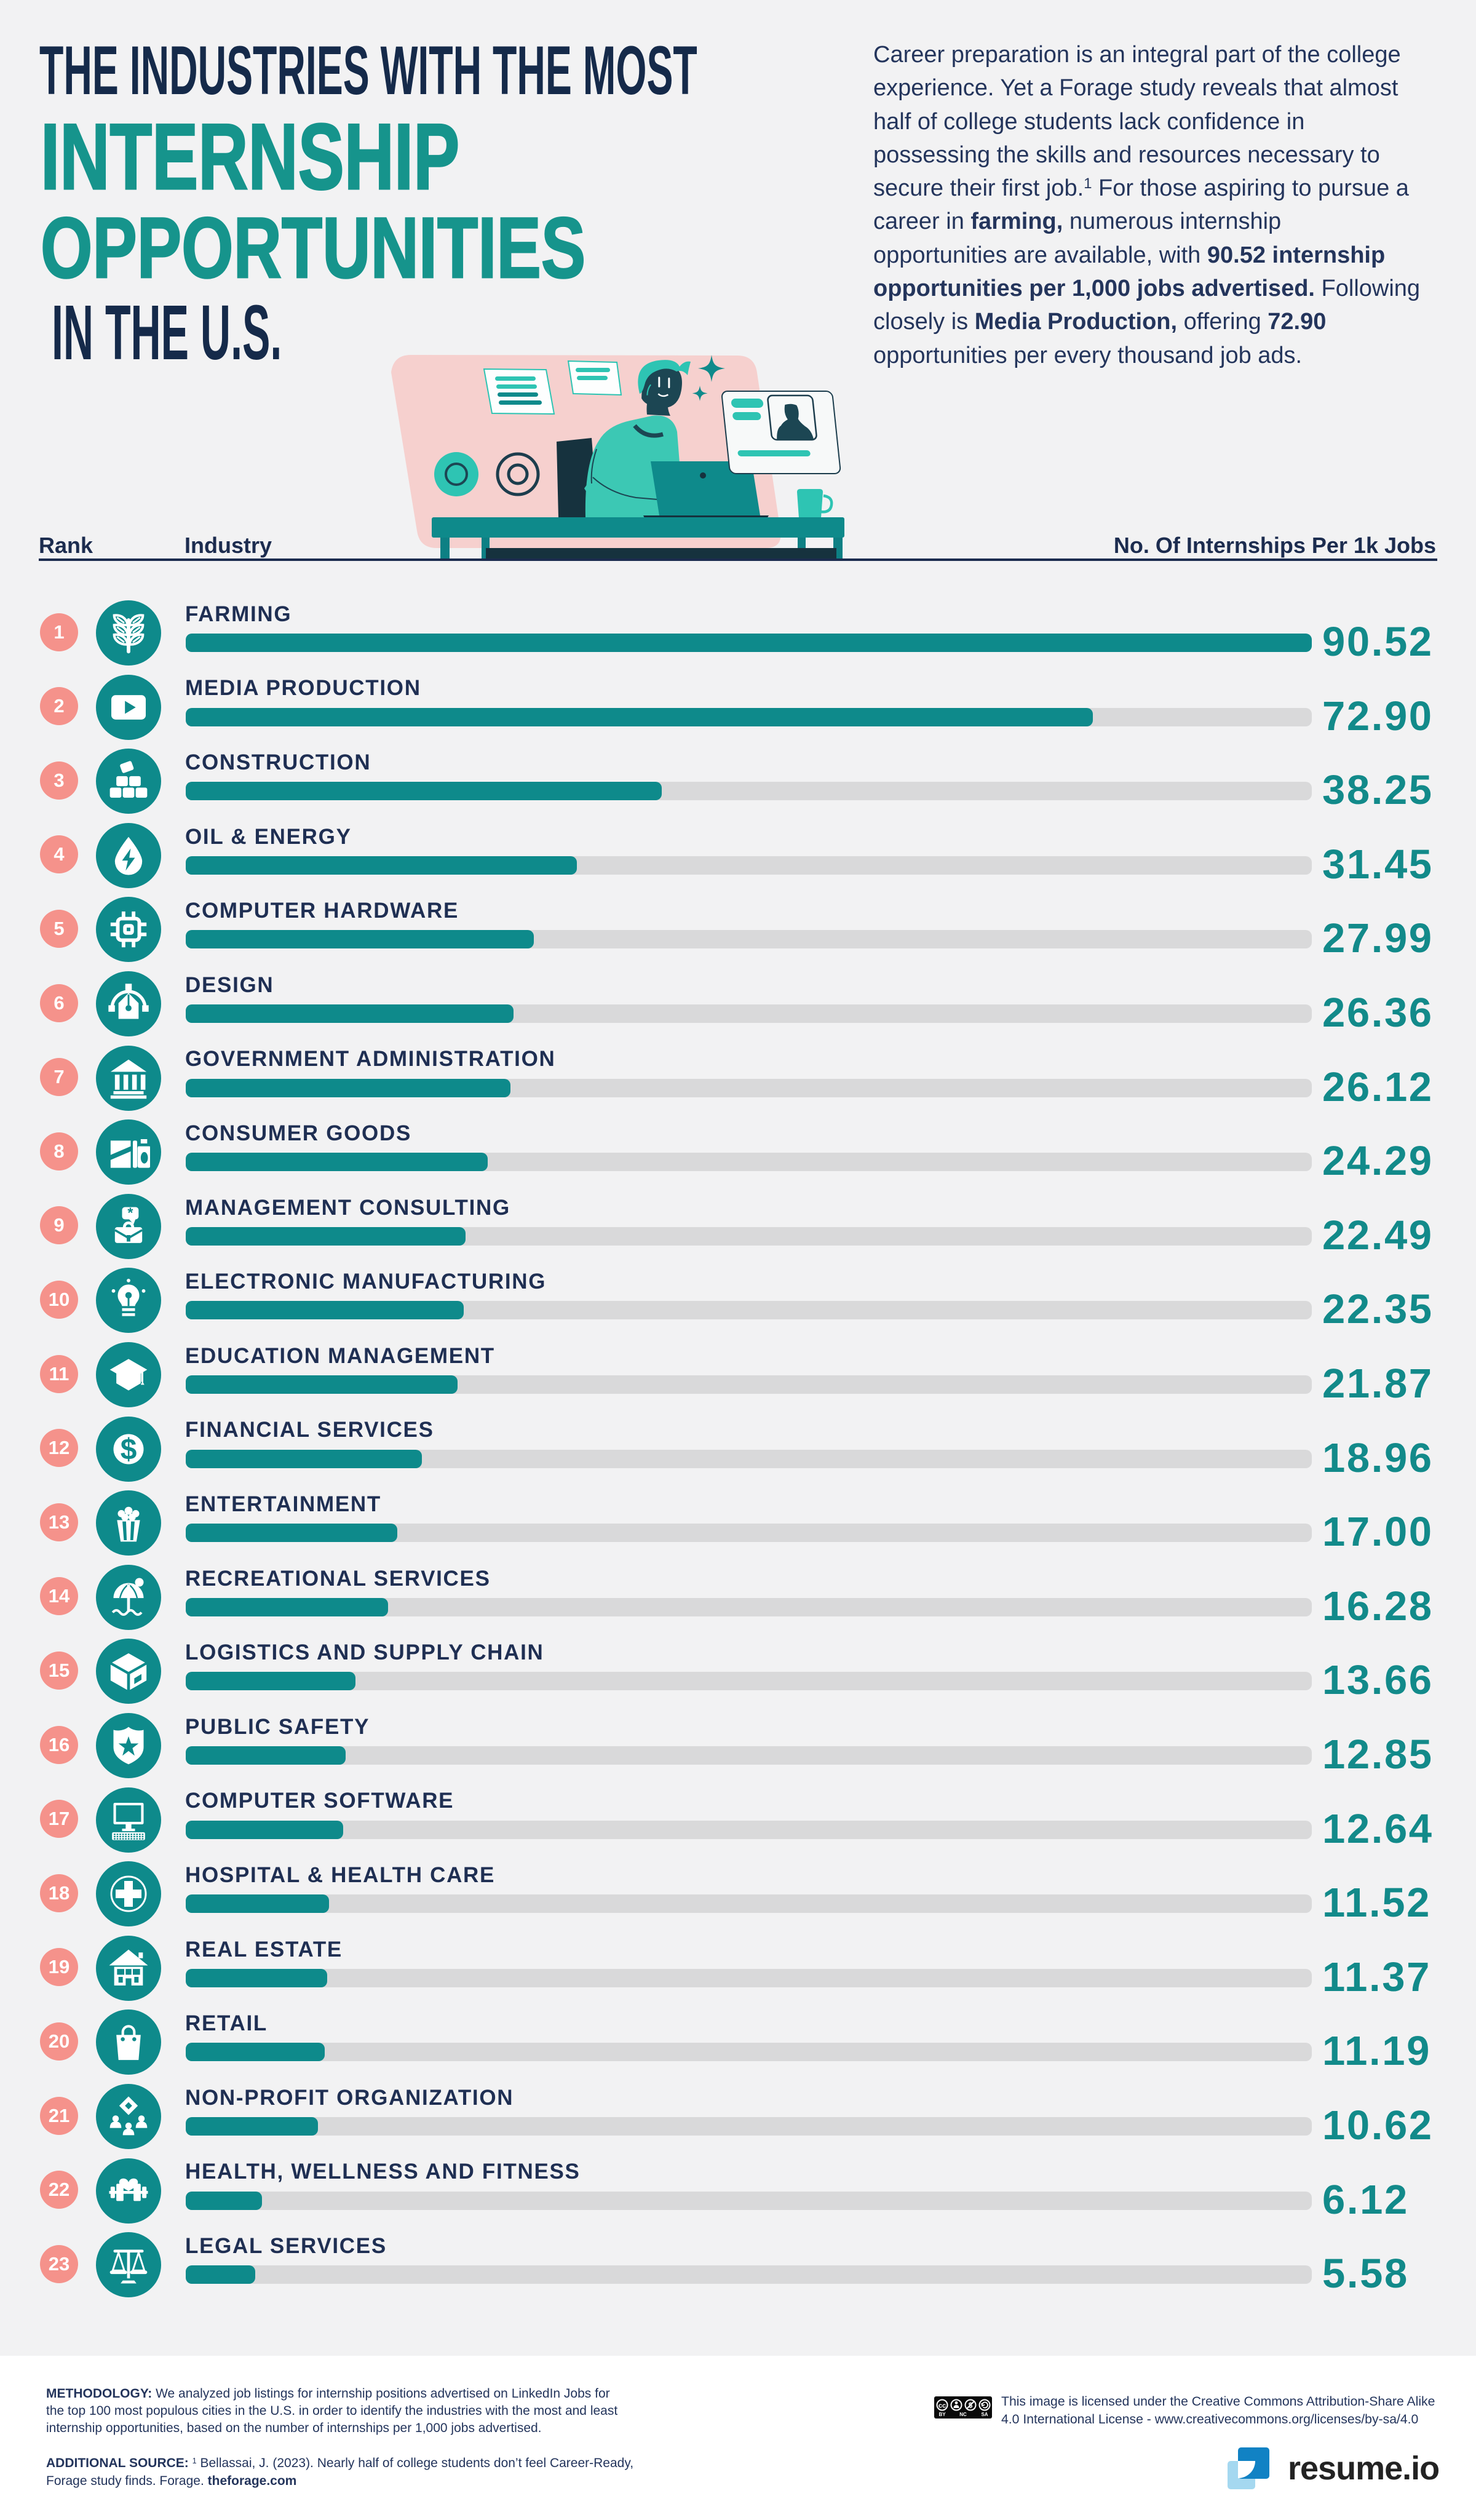 The image size is (1476, 2520). What do you see at coordinates (942, 2406) in the screenshot?
I see `svg-text: cc` at bounding box center [942, 2406].